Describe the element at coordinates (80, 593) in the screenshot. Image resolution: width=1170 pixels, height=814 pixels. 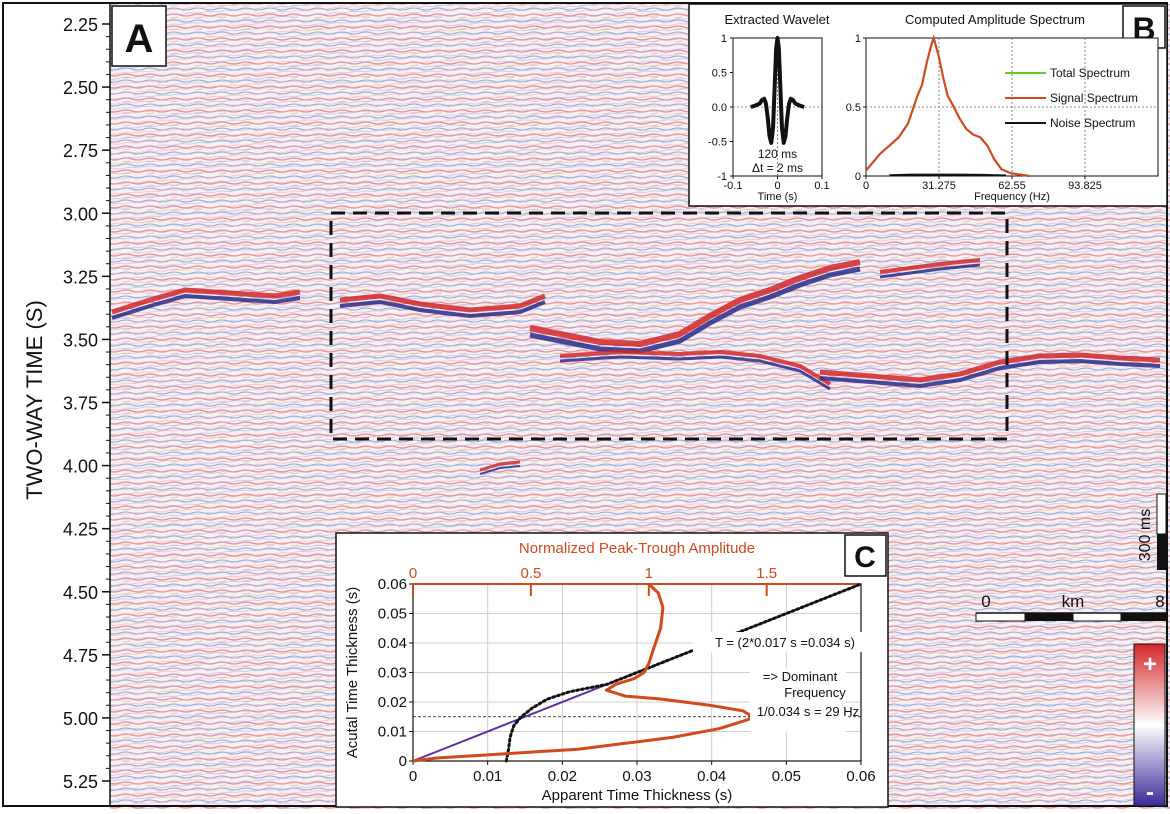
I see `y-tick-label: 4.50` at that location.